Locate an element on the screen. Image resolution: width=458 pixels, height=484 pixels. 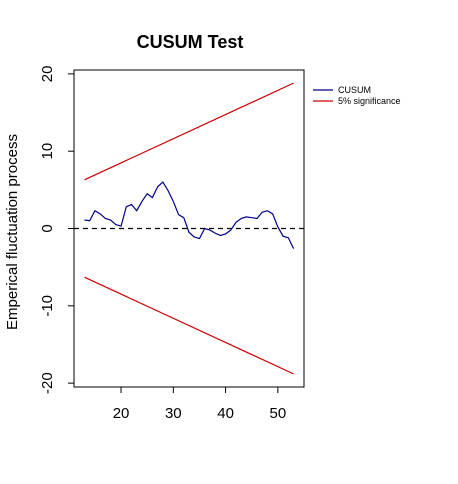
y-tick-label: -10 is located at coordinates (47, 306).